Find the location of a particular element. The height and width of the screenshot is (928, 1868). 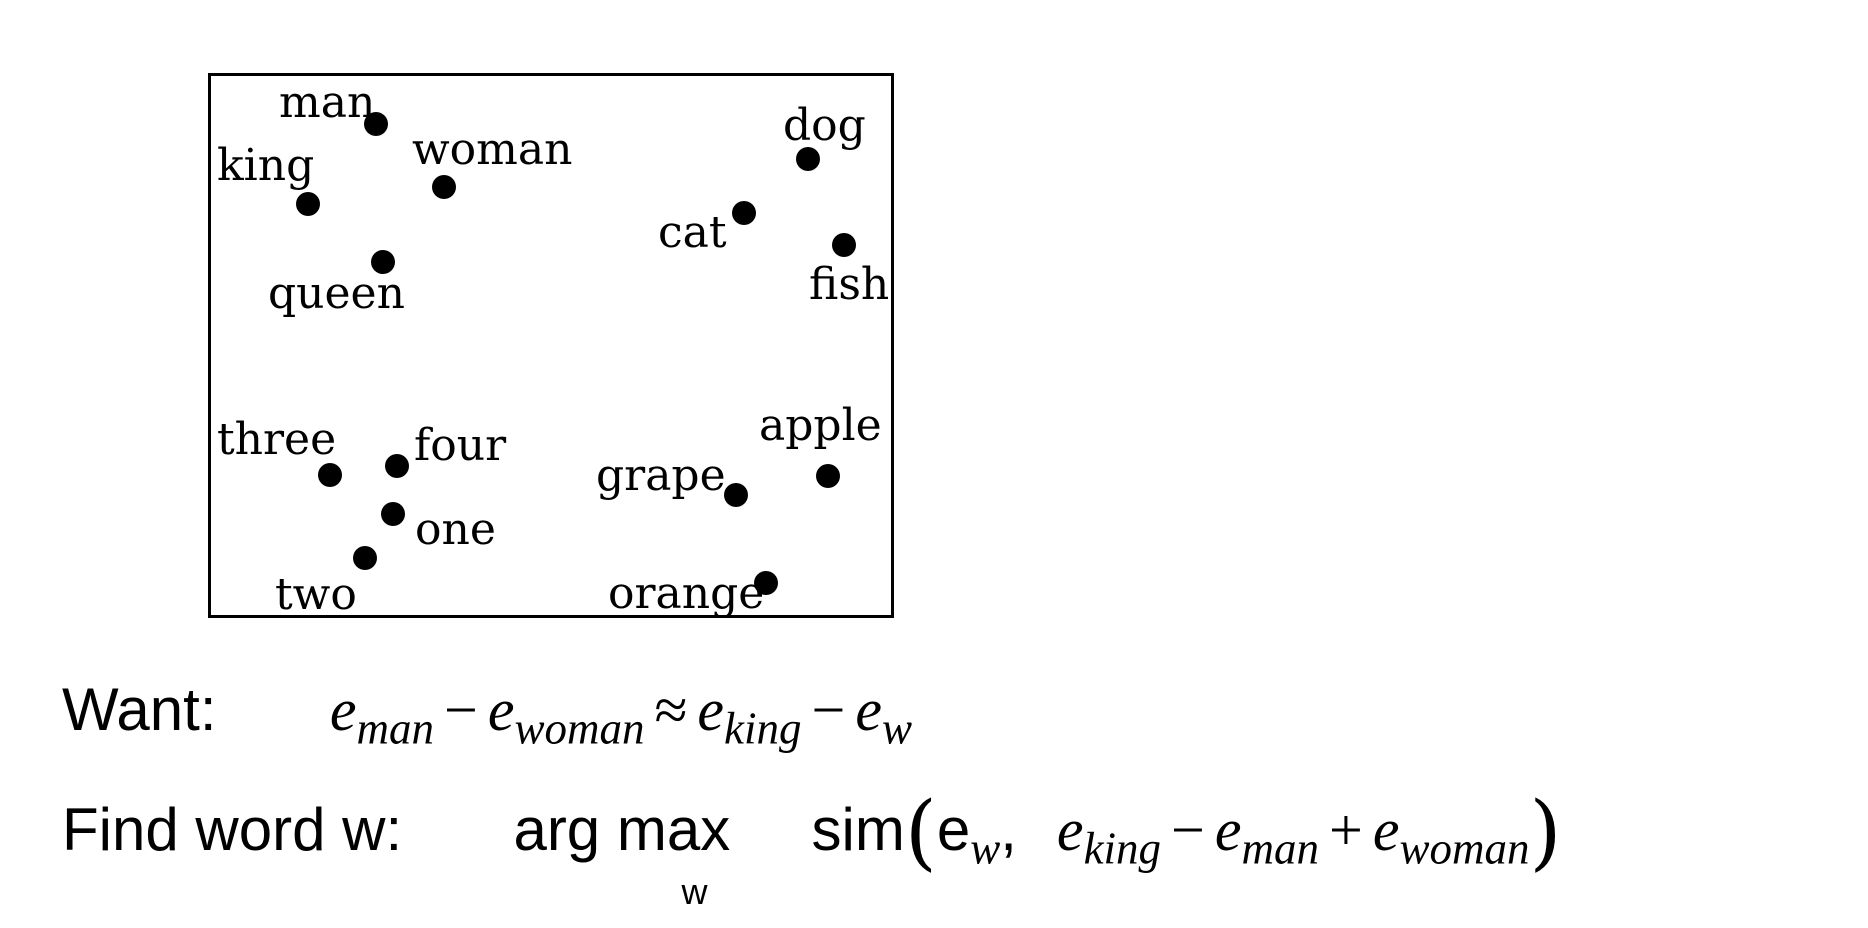

word-point-fish is located at coordinates (844, 245).